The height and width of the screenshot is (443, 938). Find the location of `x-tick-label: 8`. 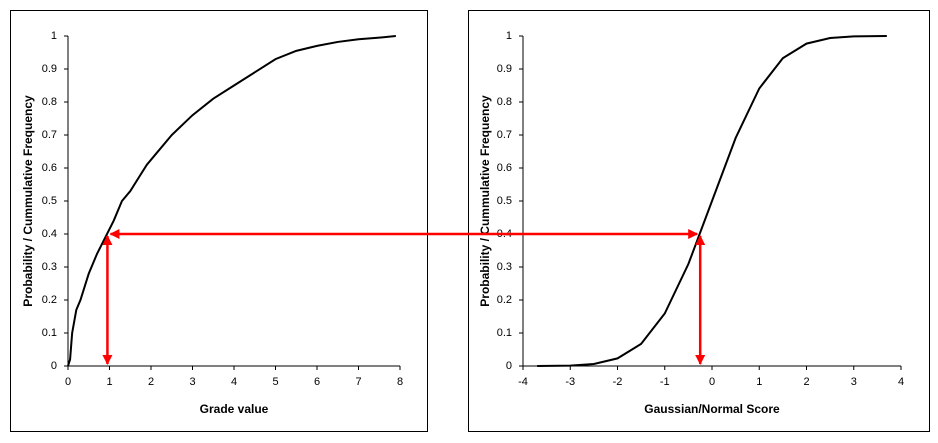

x-tick-label: 8 is located at coordinates (400, 382).